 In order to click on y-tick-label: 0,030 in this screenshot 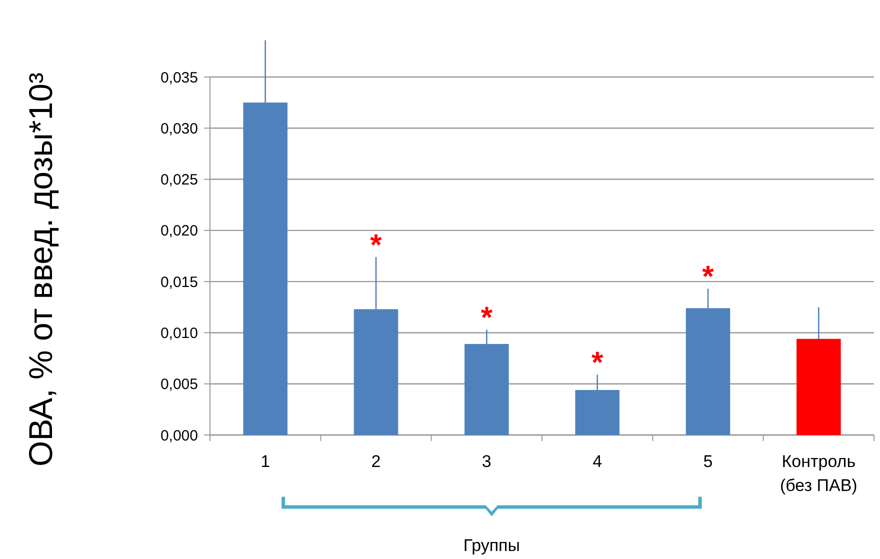, I will do `click(179, 129)`.